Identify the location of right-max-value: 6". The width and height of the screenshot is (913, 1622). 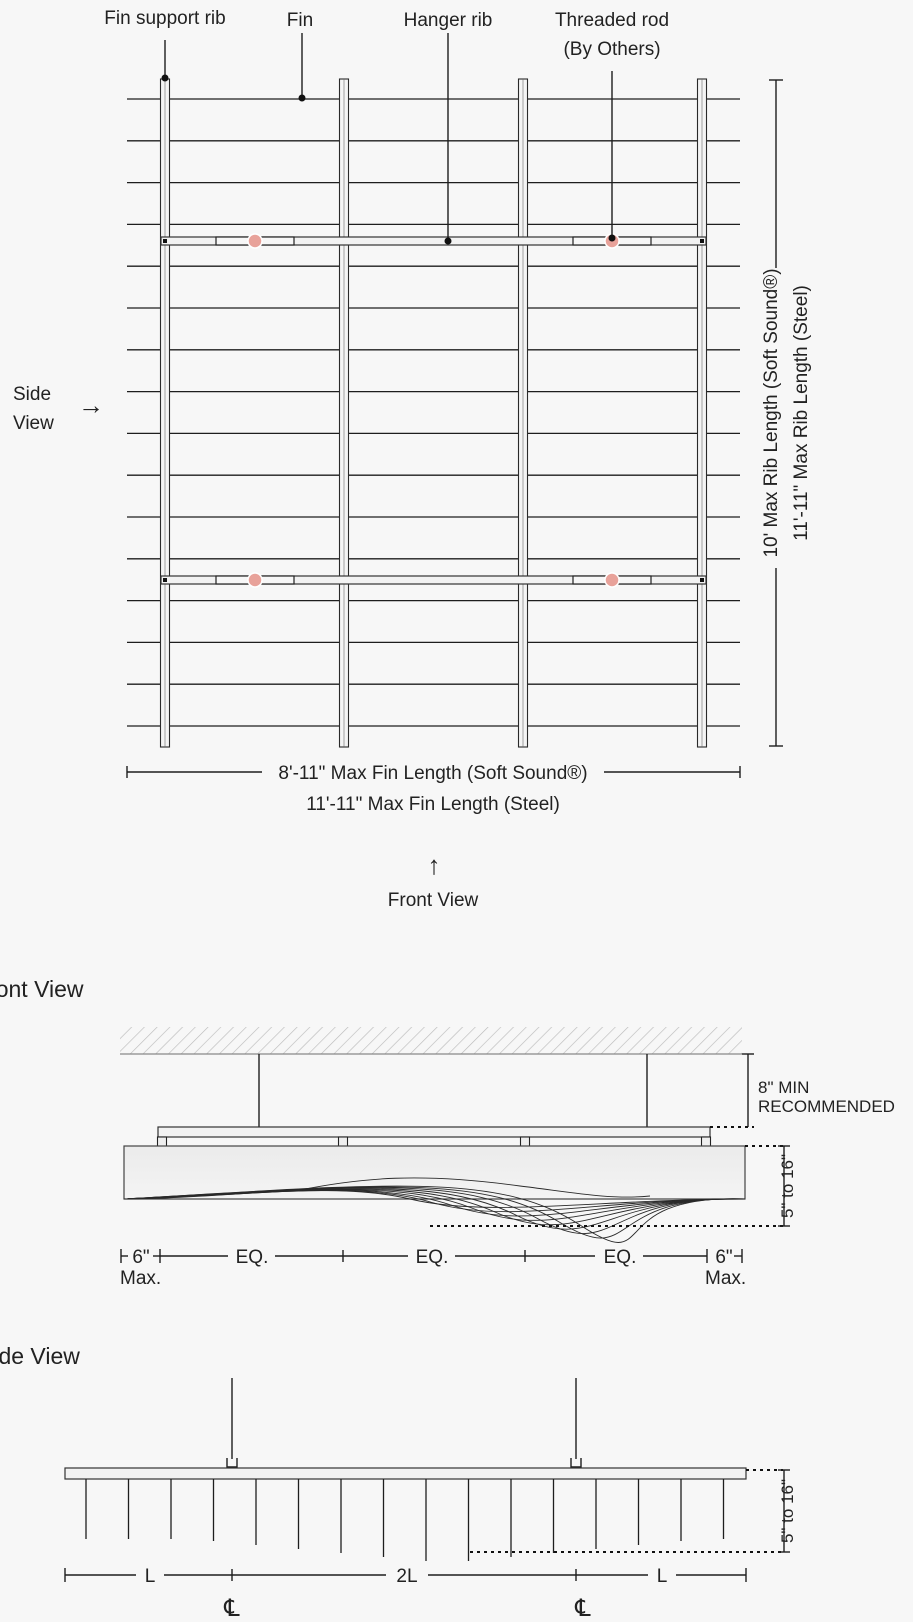
(723, 1257).